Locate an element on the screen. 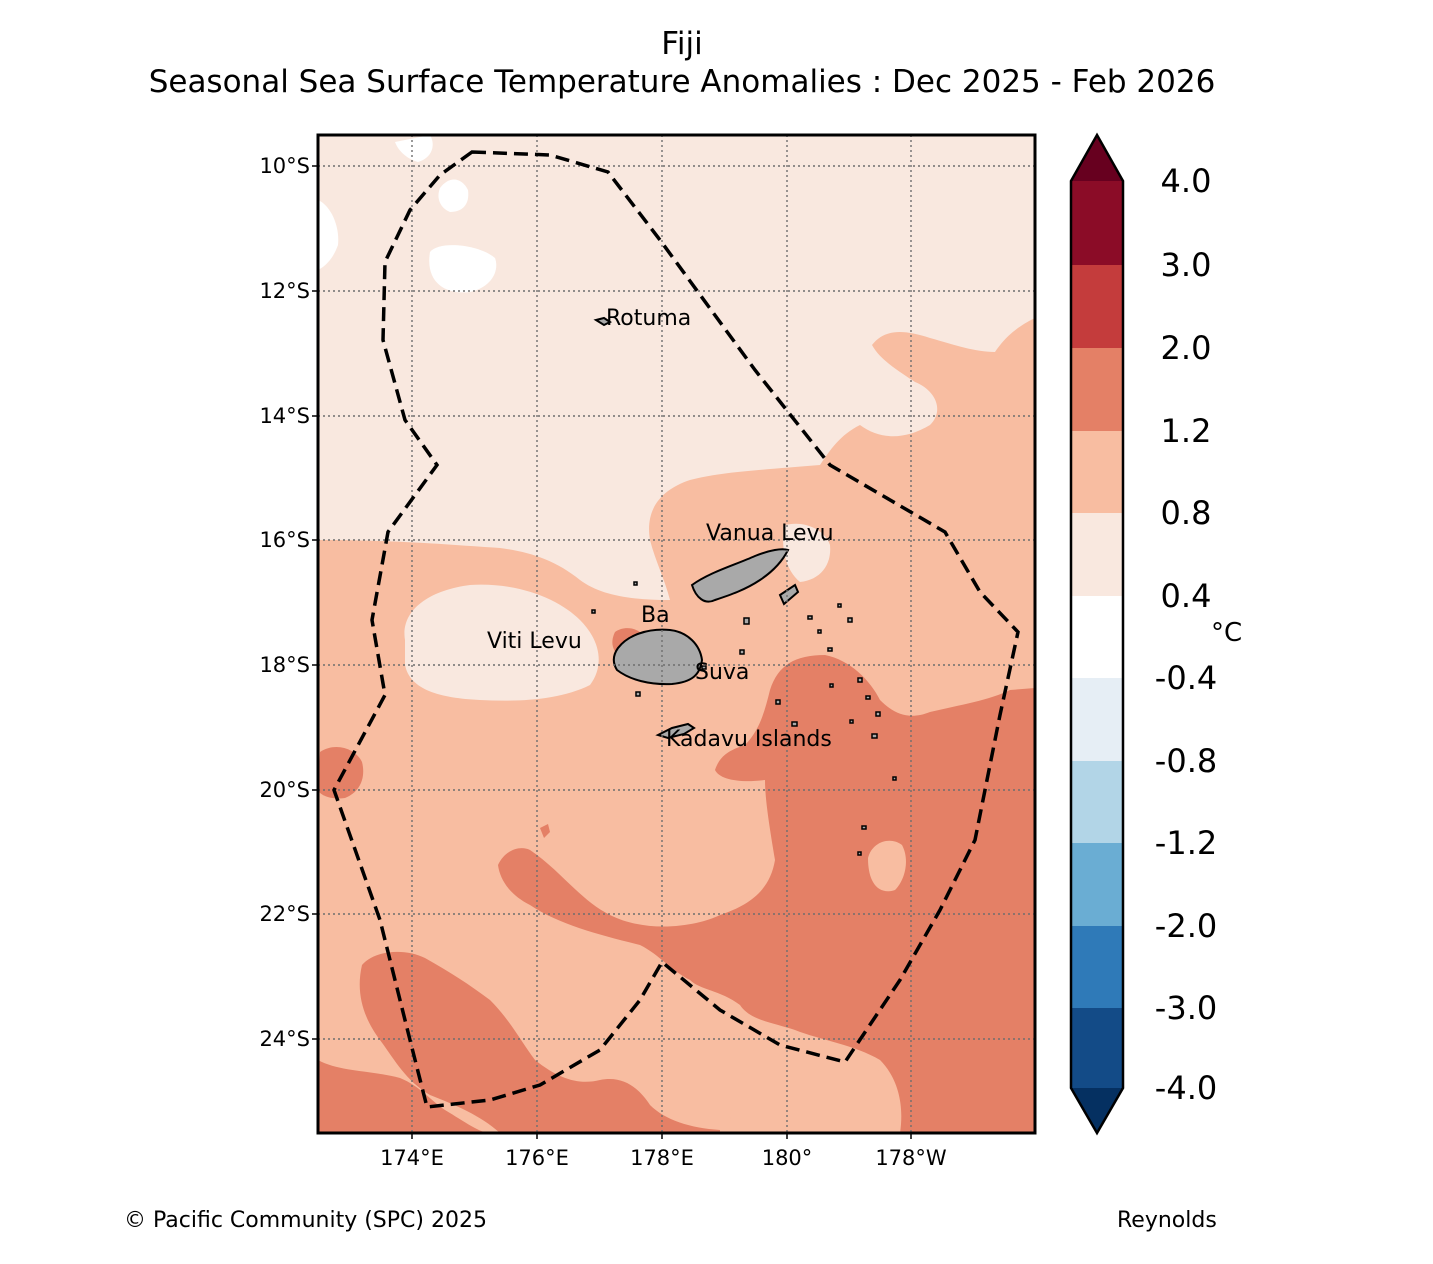 The width and height of the screenshot is (1433, 1264). lat-label: 20°S is located at coordinates (284, 790).